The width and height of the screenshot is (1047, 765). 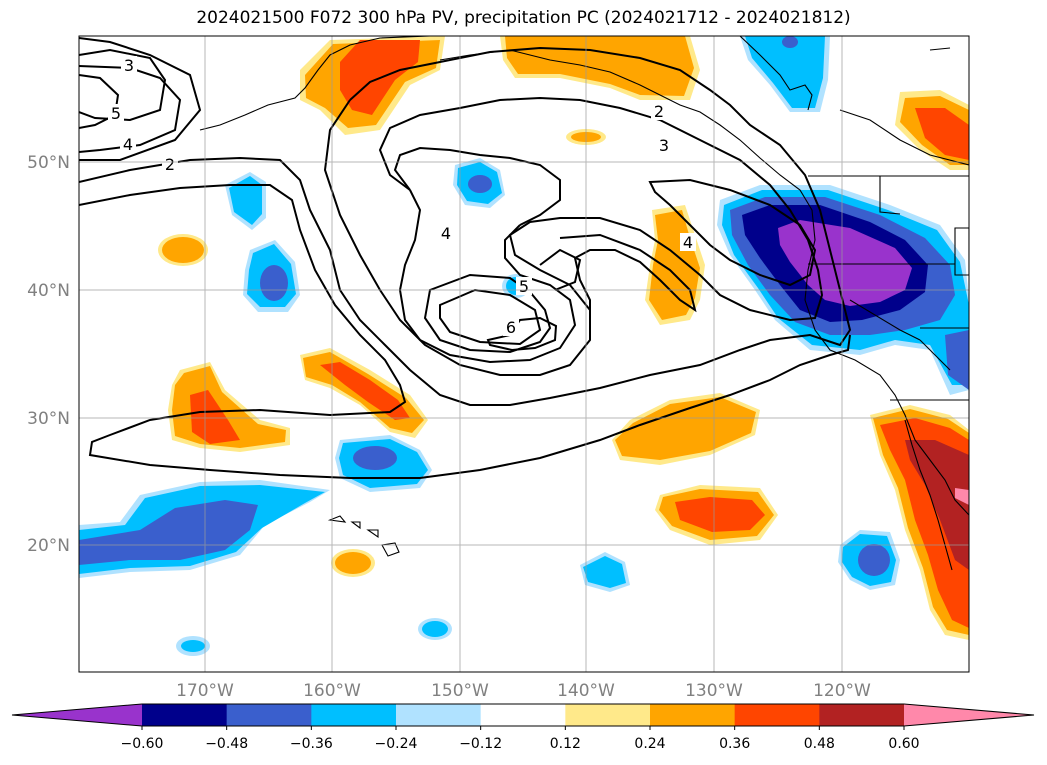 What do you see at coordinates (142, 744) in the screenshot?
I see `colorbar-tick-label: −0.60` at bounding box center [142, 744].